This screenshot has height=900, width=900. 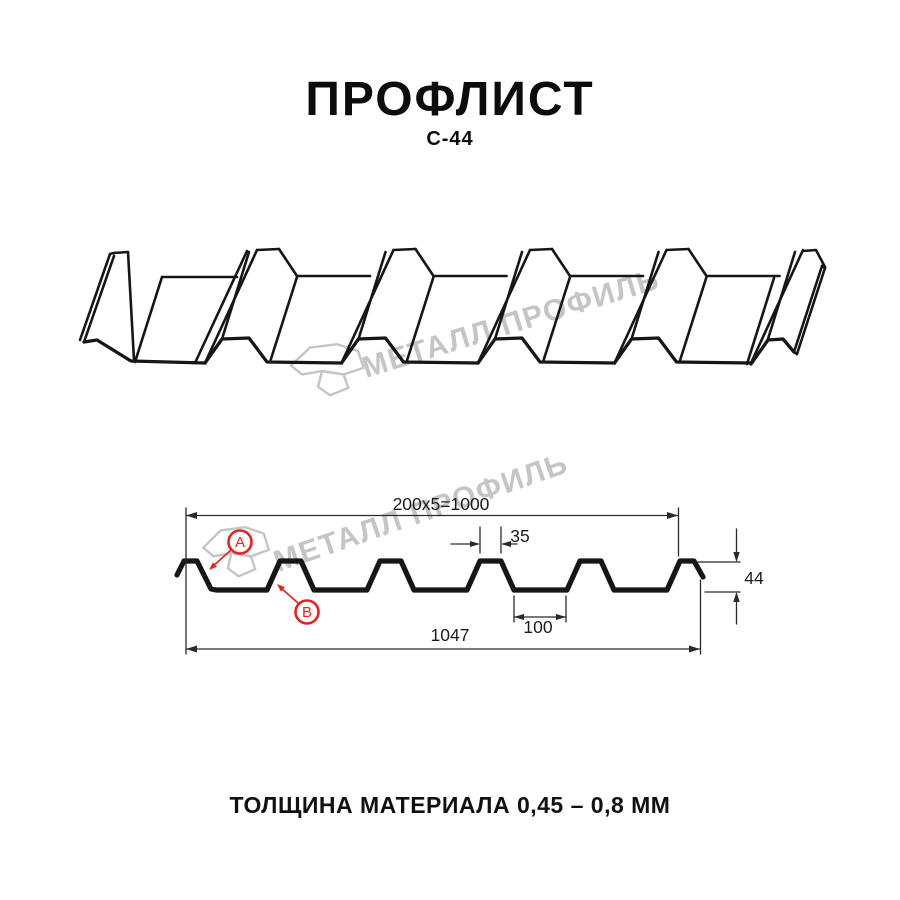 I want to click on watermark-text: МЕТАЛЛ ПРОФИЛЬ, so click(x=510, y=324).